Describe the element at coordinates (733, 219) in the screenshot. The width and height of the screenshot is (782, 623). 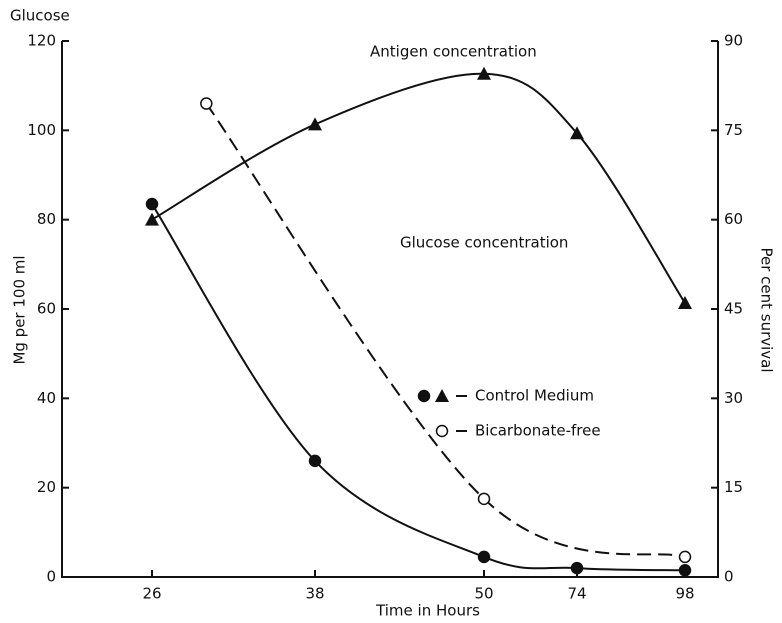
I see `y2-tick-label: 60` at that location.